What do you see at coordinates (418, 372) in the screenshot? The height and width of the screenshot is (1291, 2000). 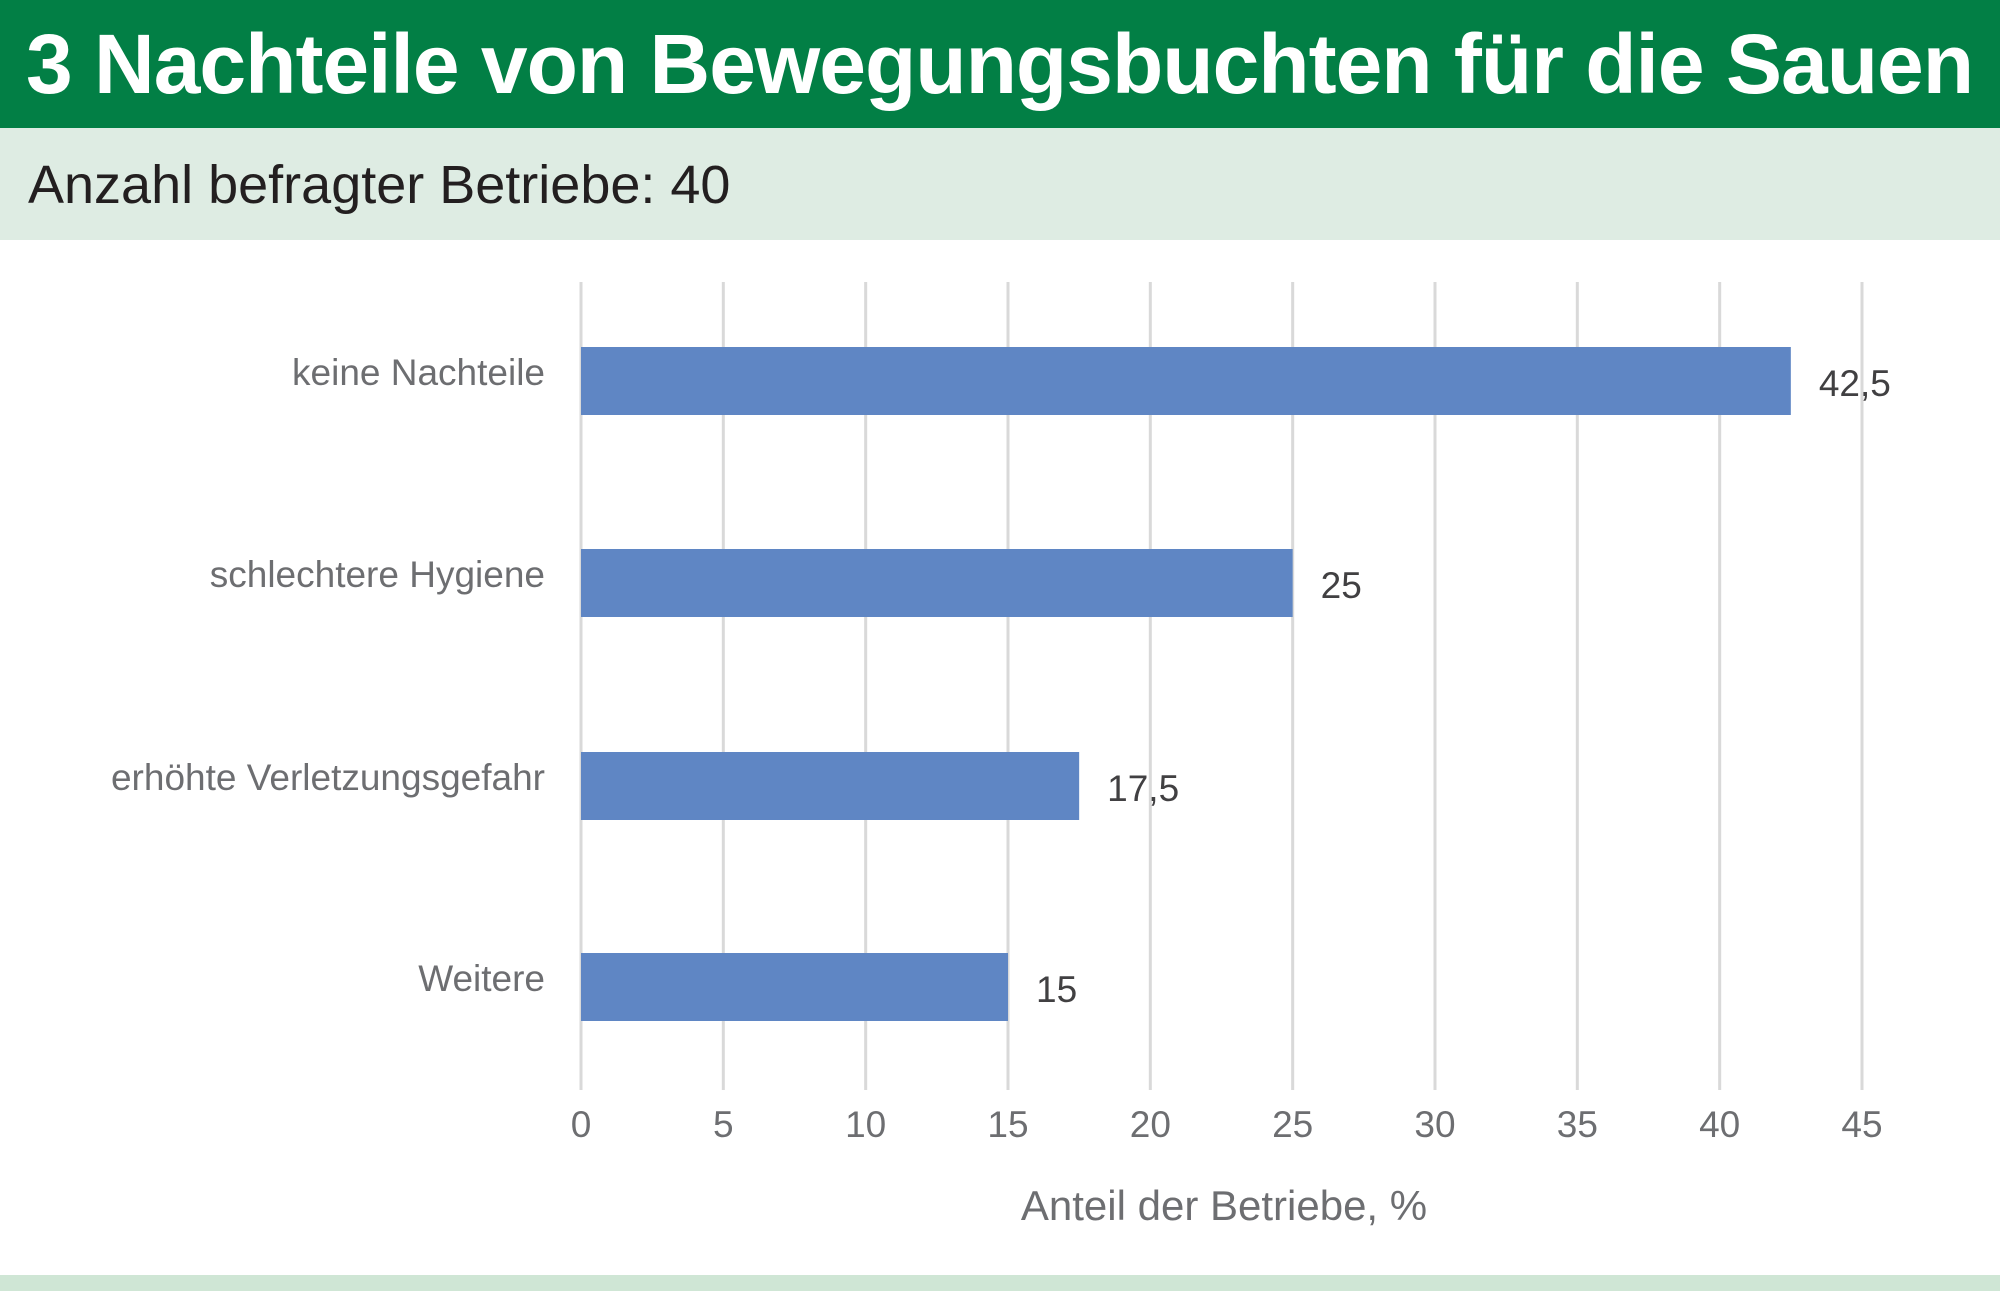 I see `category-label: keine Nachteile` at bounding box center [418, 372].